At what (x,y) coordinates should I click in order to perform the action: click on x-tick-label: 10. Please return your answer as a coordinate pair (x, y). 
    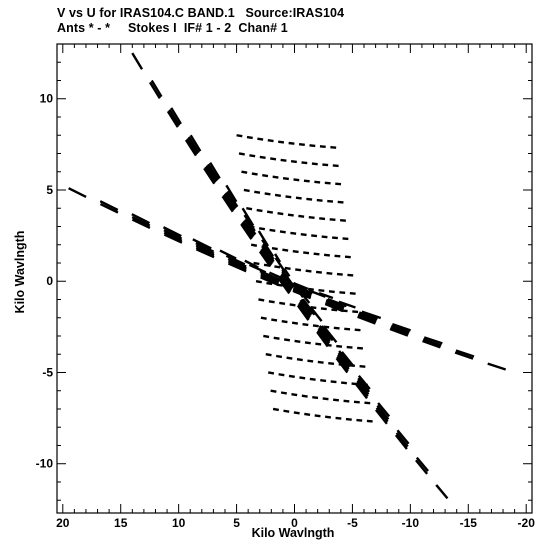
    Looking at the image, I should click on (179, 523).